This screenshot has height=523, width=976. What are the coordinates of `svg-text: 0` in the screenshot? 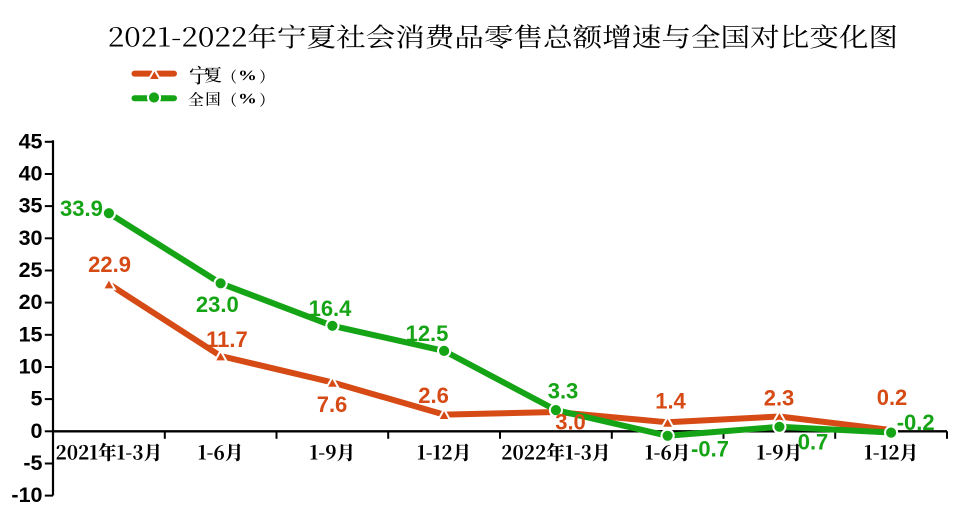 It's located at (37, 431).